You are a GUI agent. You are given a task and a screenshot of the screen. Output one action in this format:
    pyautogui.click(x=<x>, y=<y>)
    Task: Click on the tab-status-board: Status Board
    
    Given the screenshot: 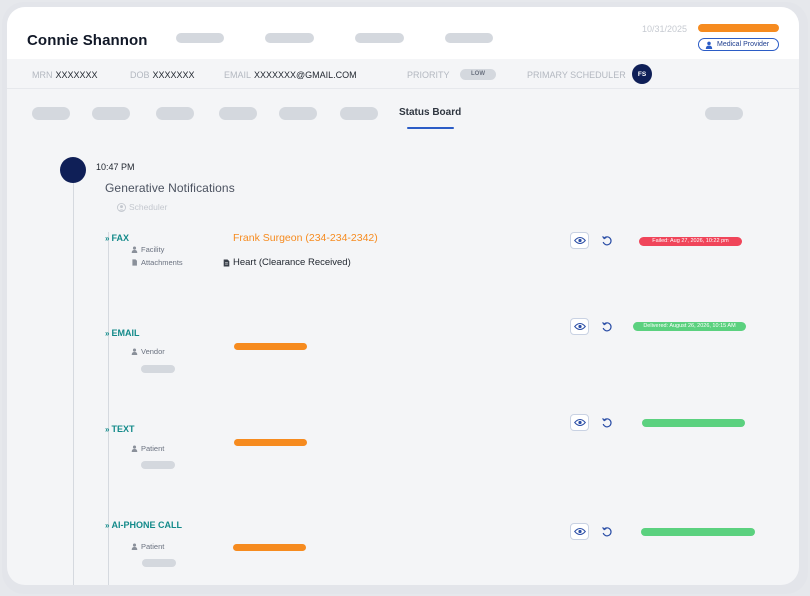 What is the action you would take?
    pyautogui.click(x=430, y=112)
    